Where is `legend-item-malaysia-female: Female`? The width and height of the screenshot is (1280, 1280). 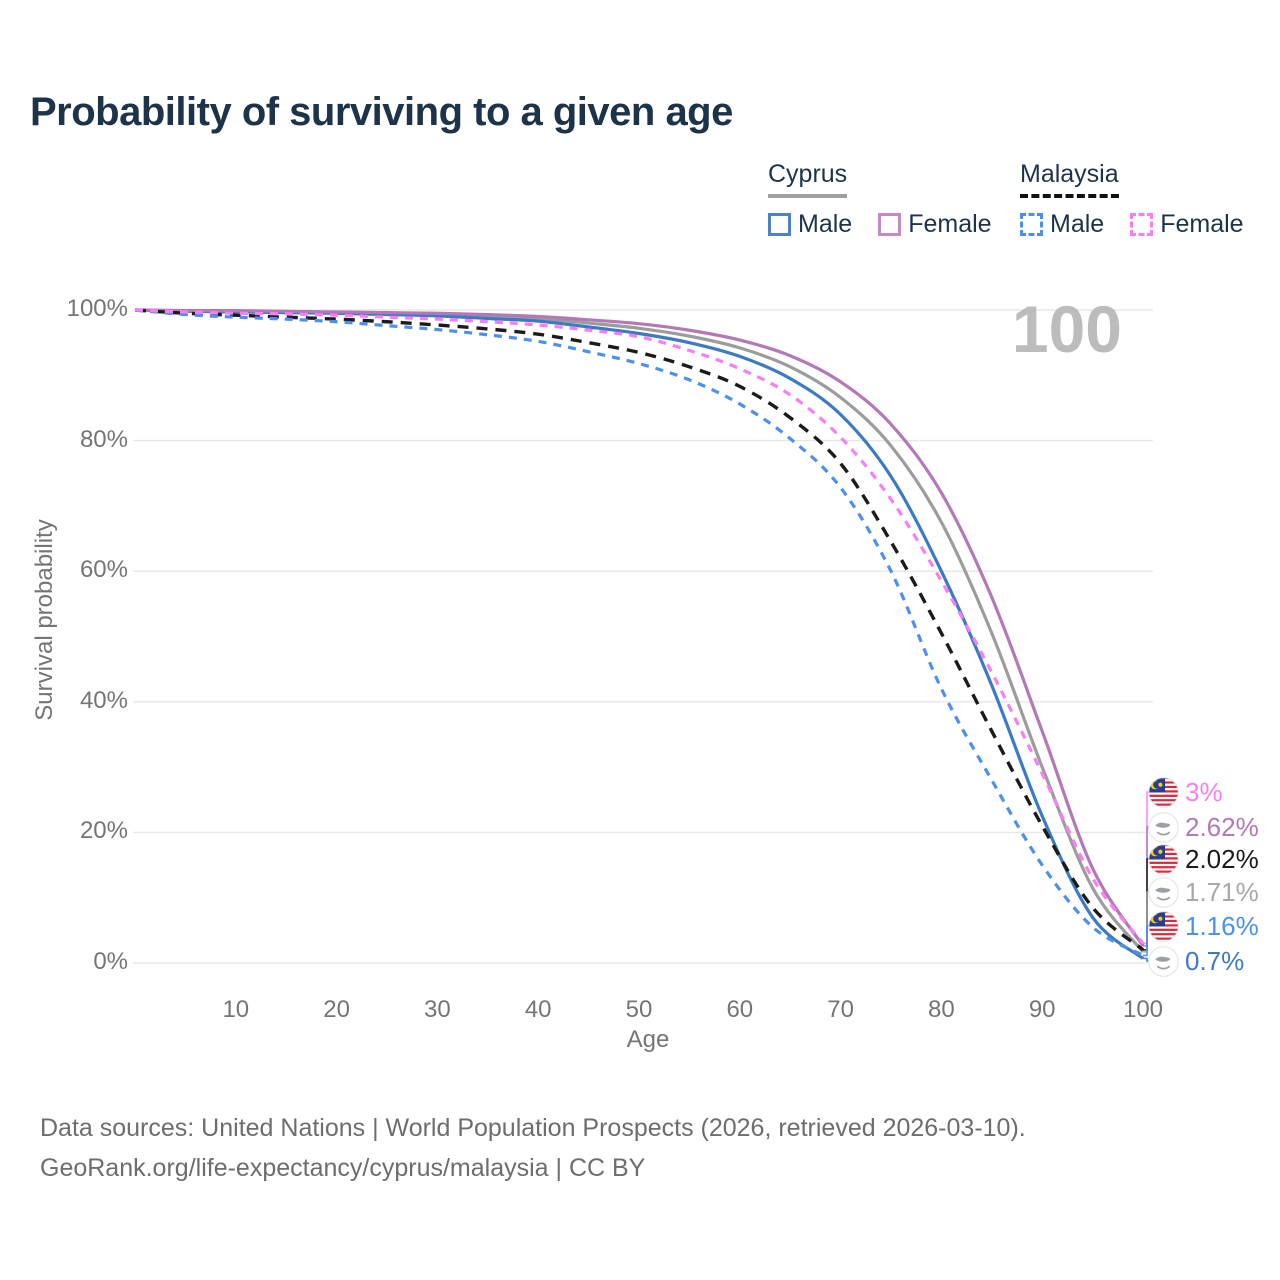
legend-item-malaysia-female: Female is located at coordinates (1187, 224).